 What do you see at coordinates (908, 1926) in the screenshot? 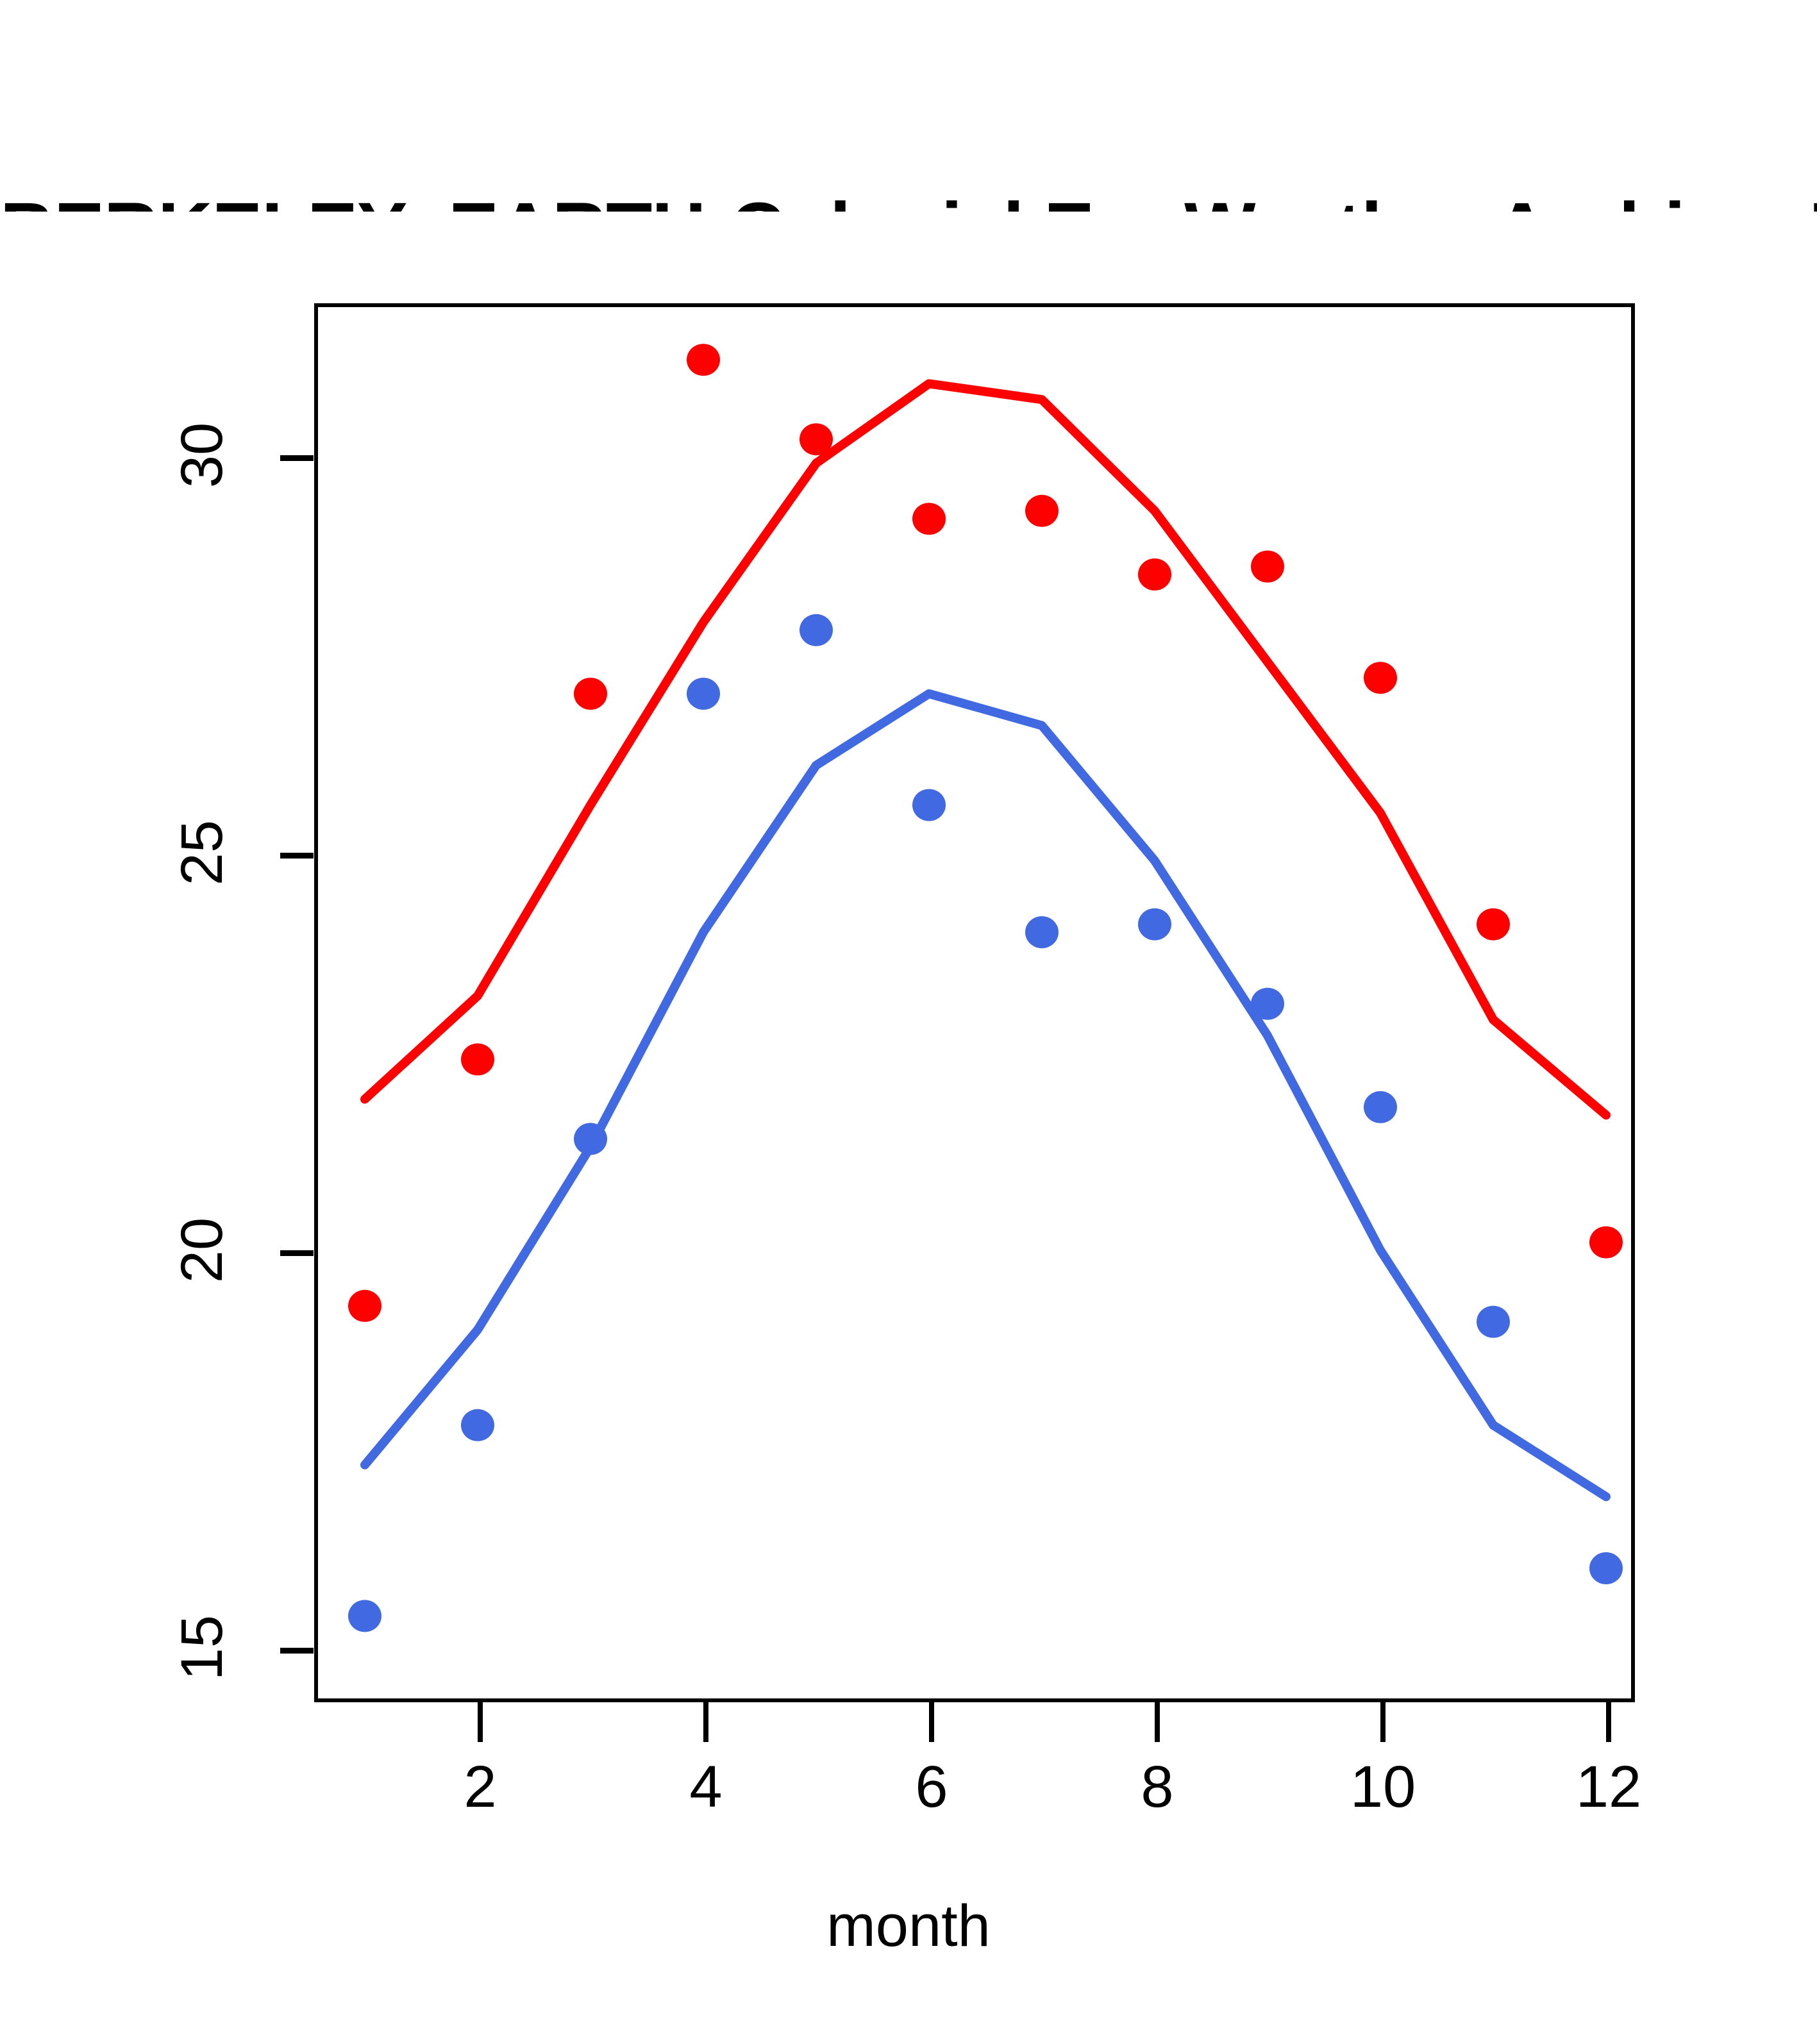
I see `x-axis-title: month` at bounding box center [908, 1926].